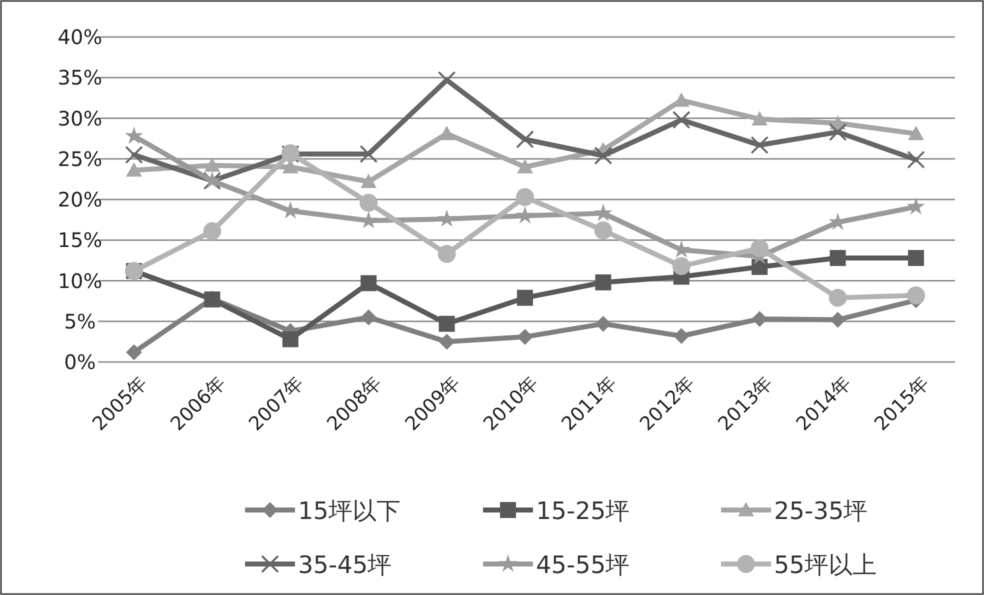  Describe the element at coordinates (80, 78) in the screenshot. I see `y-tick-label: 35%` at that location.